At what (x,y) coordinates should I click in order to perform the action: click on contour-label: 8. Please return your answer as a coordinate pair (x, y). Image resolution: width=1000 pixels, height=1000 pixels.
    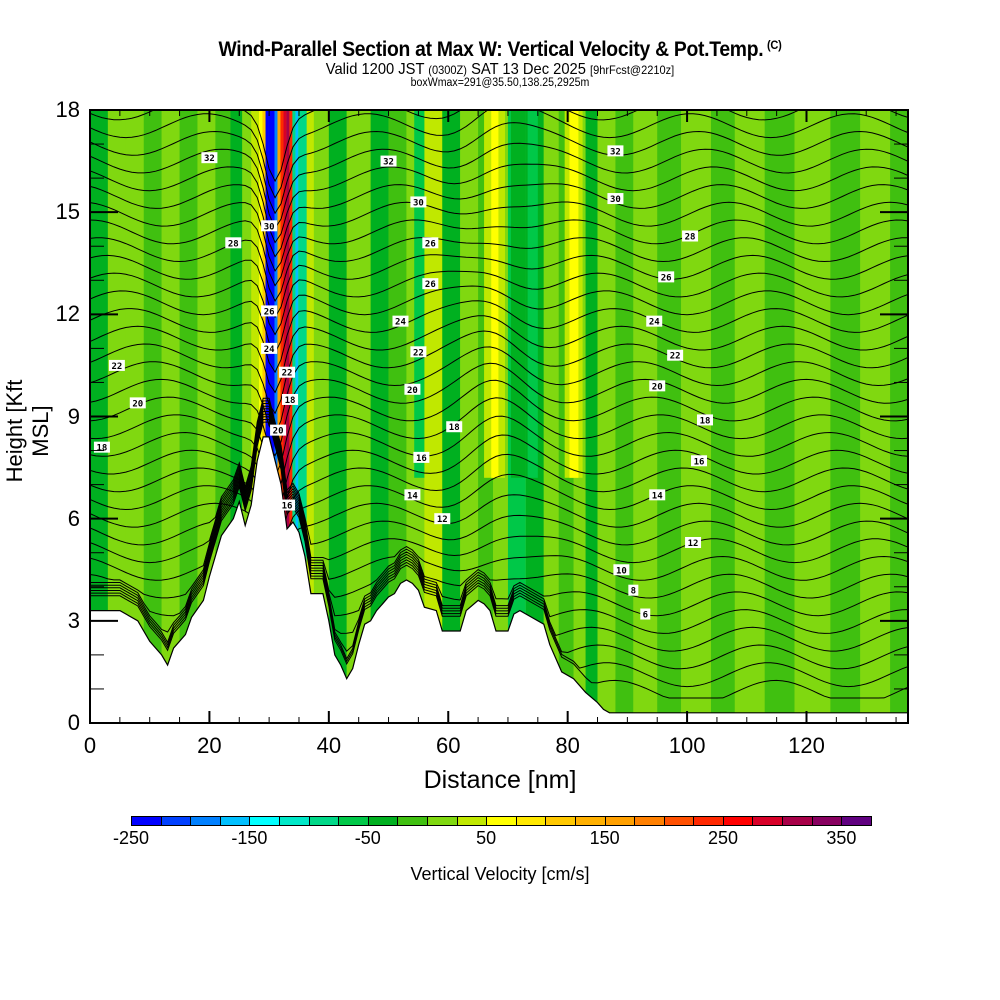
    Looking at the image, I should click on (633, 590).